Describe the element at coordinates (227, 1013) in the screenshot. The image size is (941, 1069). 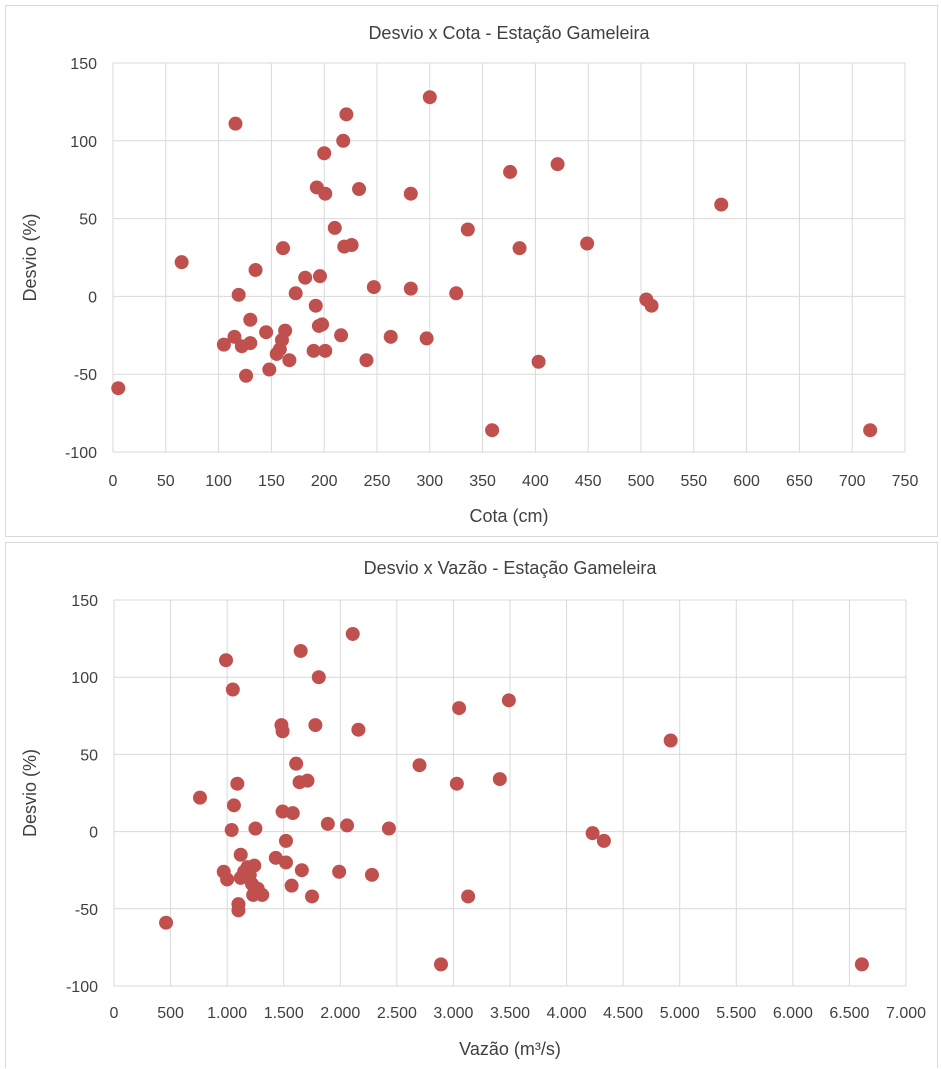
I see `x-tick-label: 1.000` at that location.